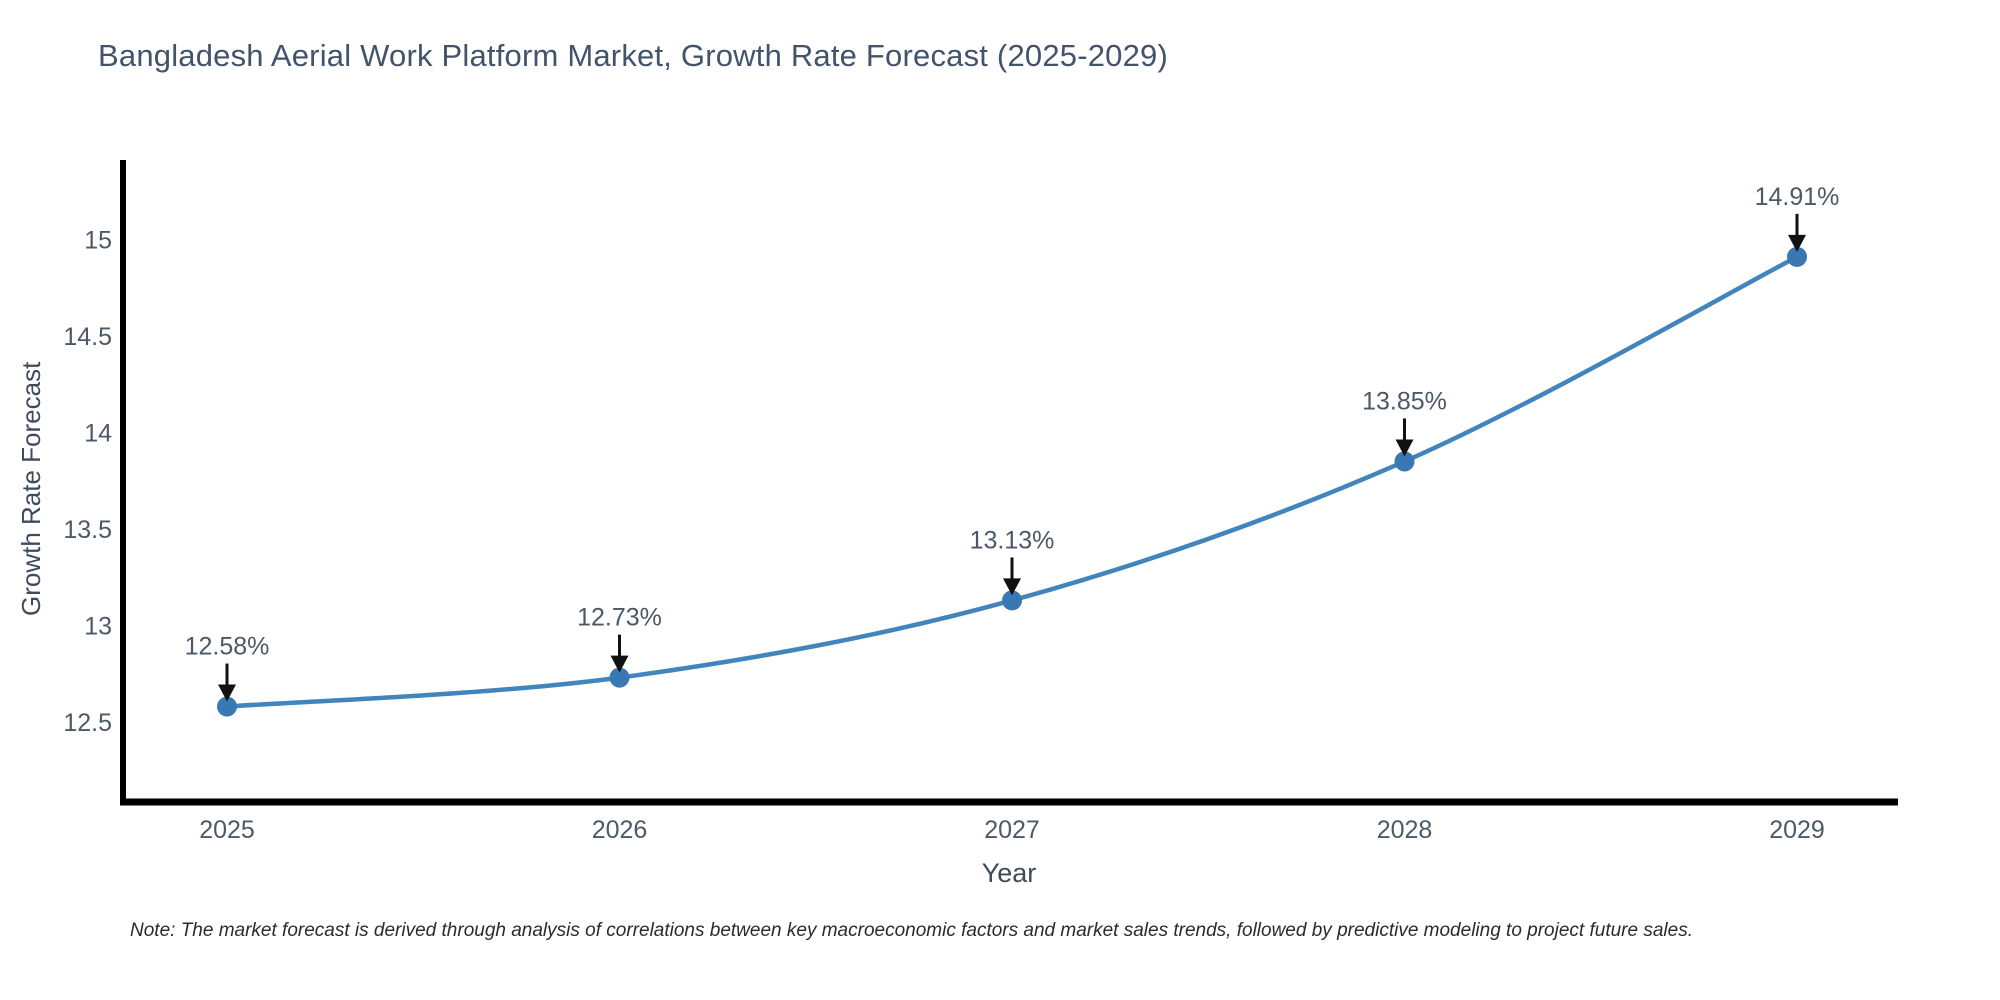 The image size is (2000, 1000). What do you see at coordinates (620, 830) in the screenshot?
I see `x-tick-label: 2026` at bounding box center [620, 830].